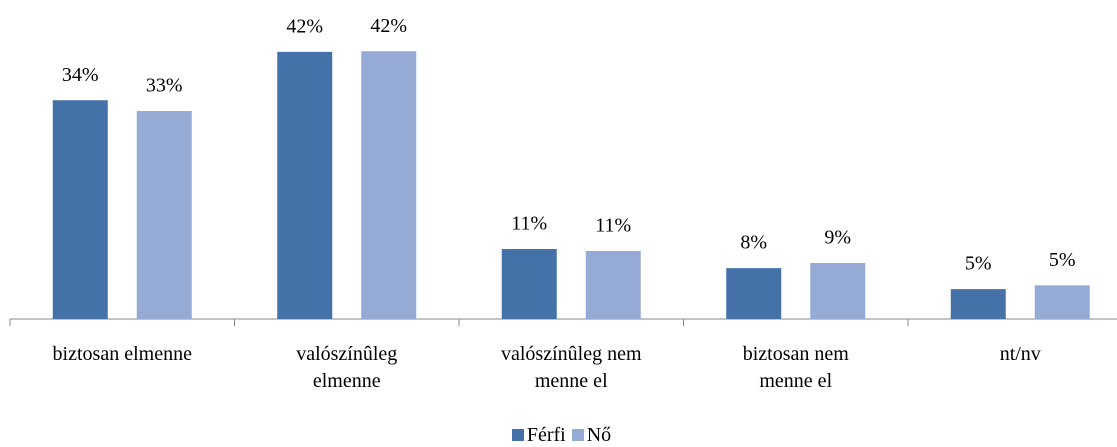  Describe the element at coordinates (347, 367) in the screenshot. I see `x-tick-label: valószínûleg elmenne` at that location.